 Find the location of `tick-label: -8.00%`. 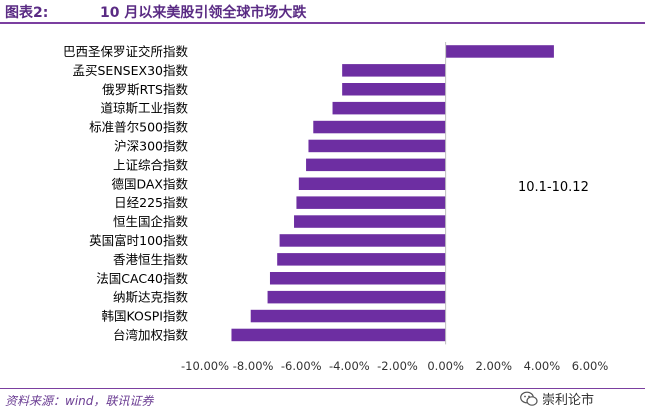

tick-label: -8.00% is located at coordinates (253, 366).